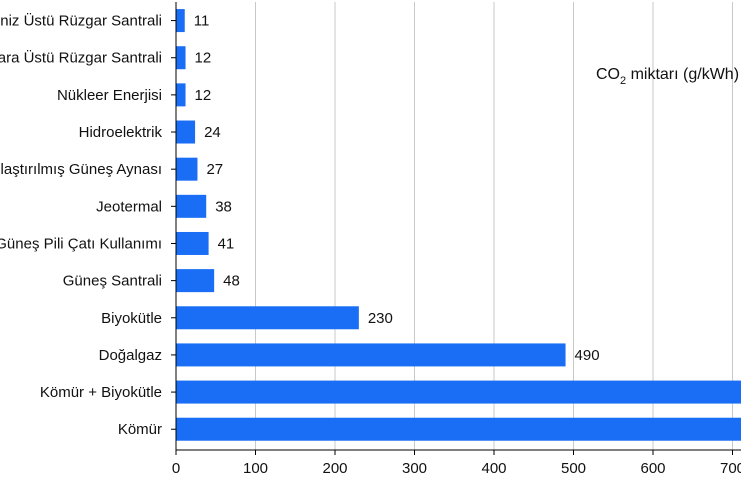  Describe the element at coordinates (109, 95) in the screenshot. I see `category-label: Nükleer Enerjisi` at that location.